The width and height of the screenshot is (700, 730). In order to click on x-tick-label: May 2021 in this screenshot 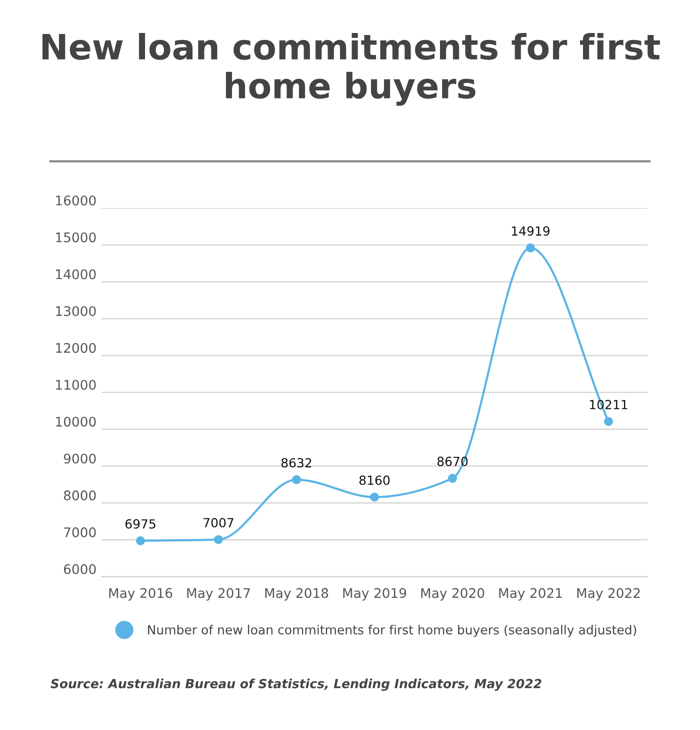, I will do `click(530, 594)`.